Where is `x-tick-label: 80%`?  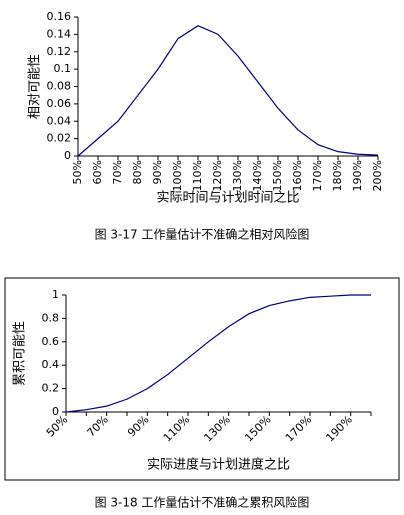 x-tick-label: 80% is located at coordinates (137, 172).